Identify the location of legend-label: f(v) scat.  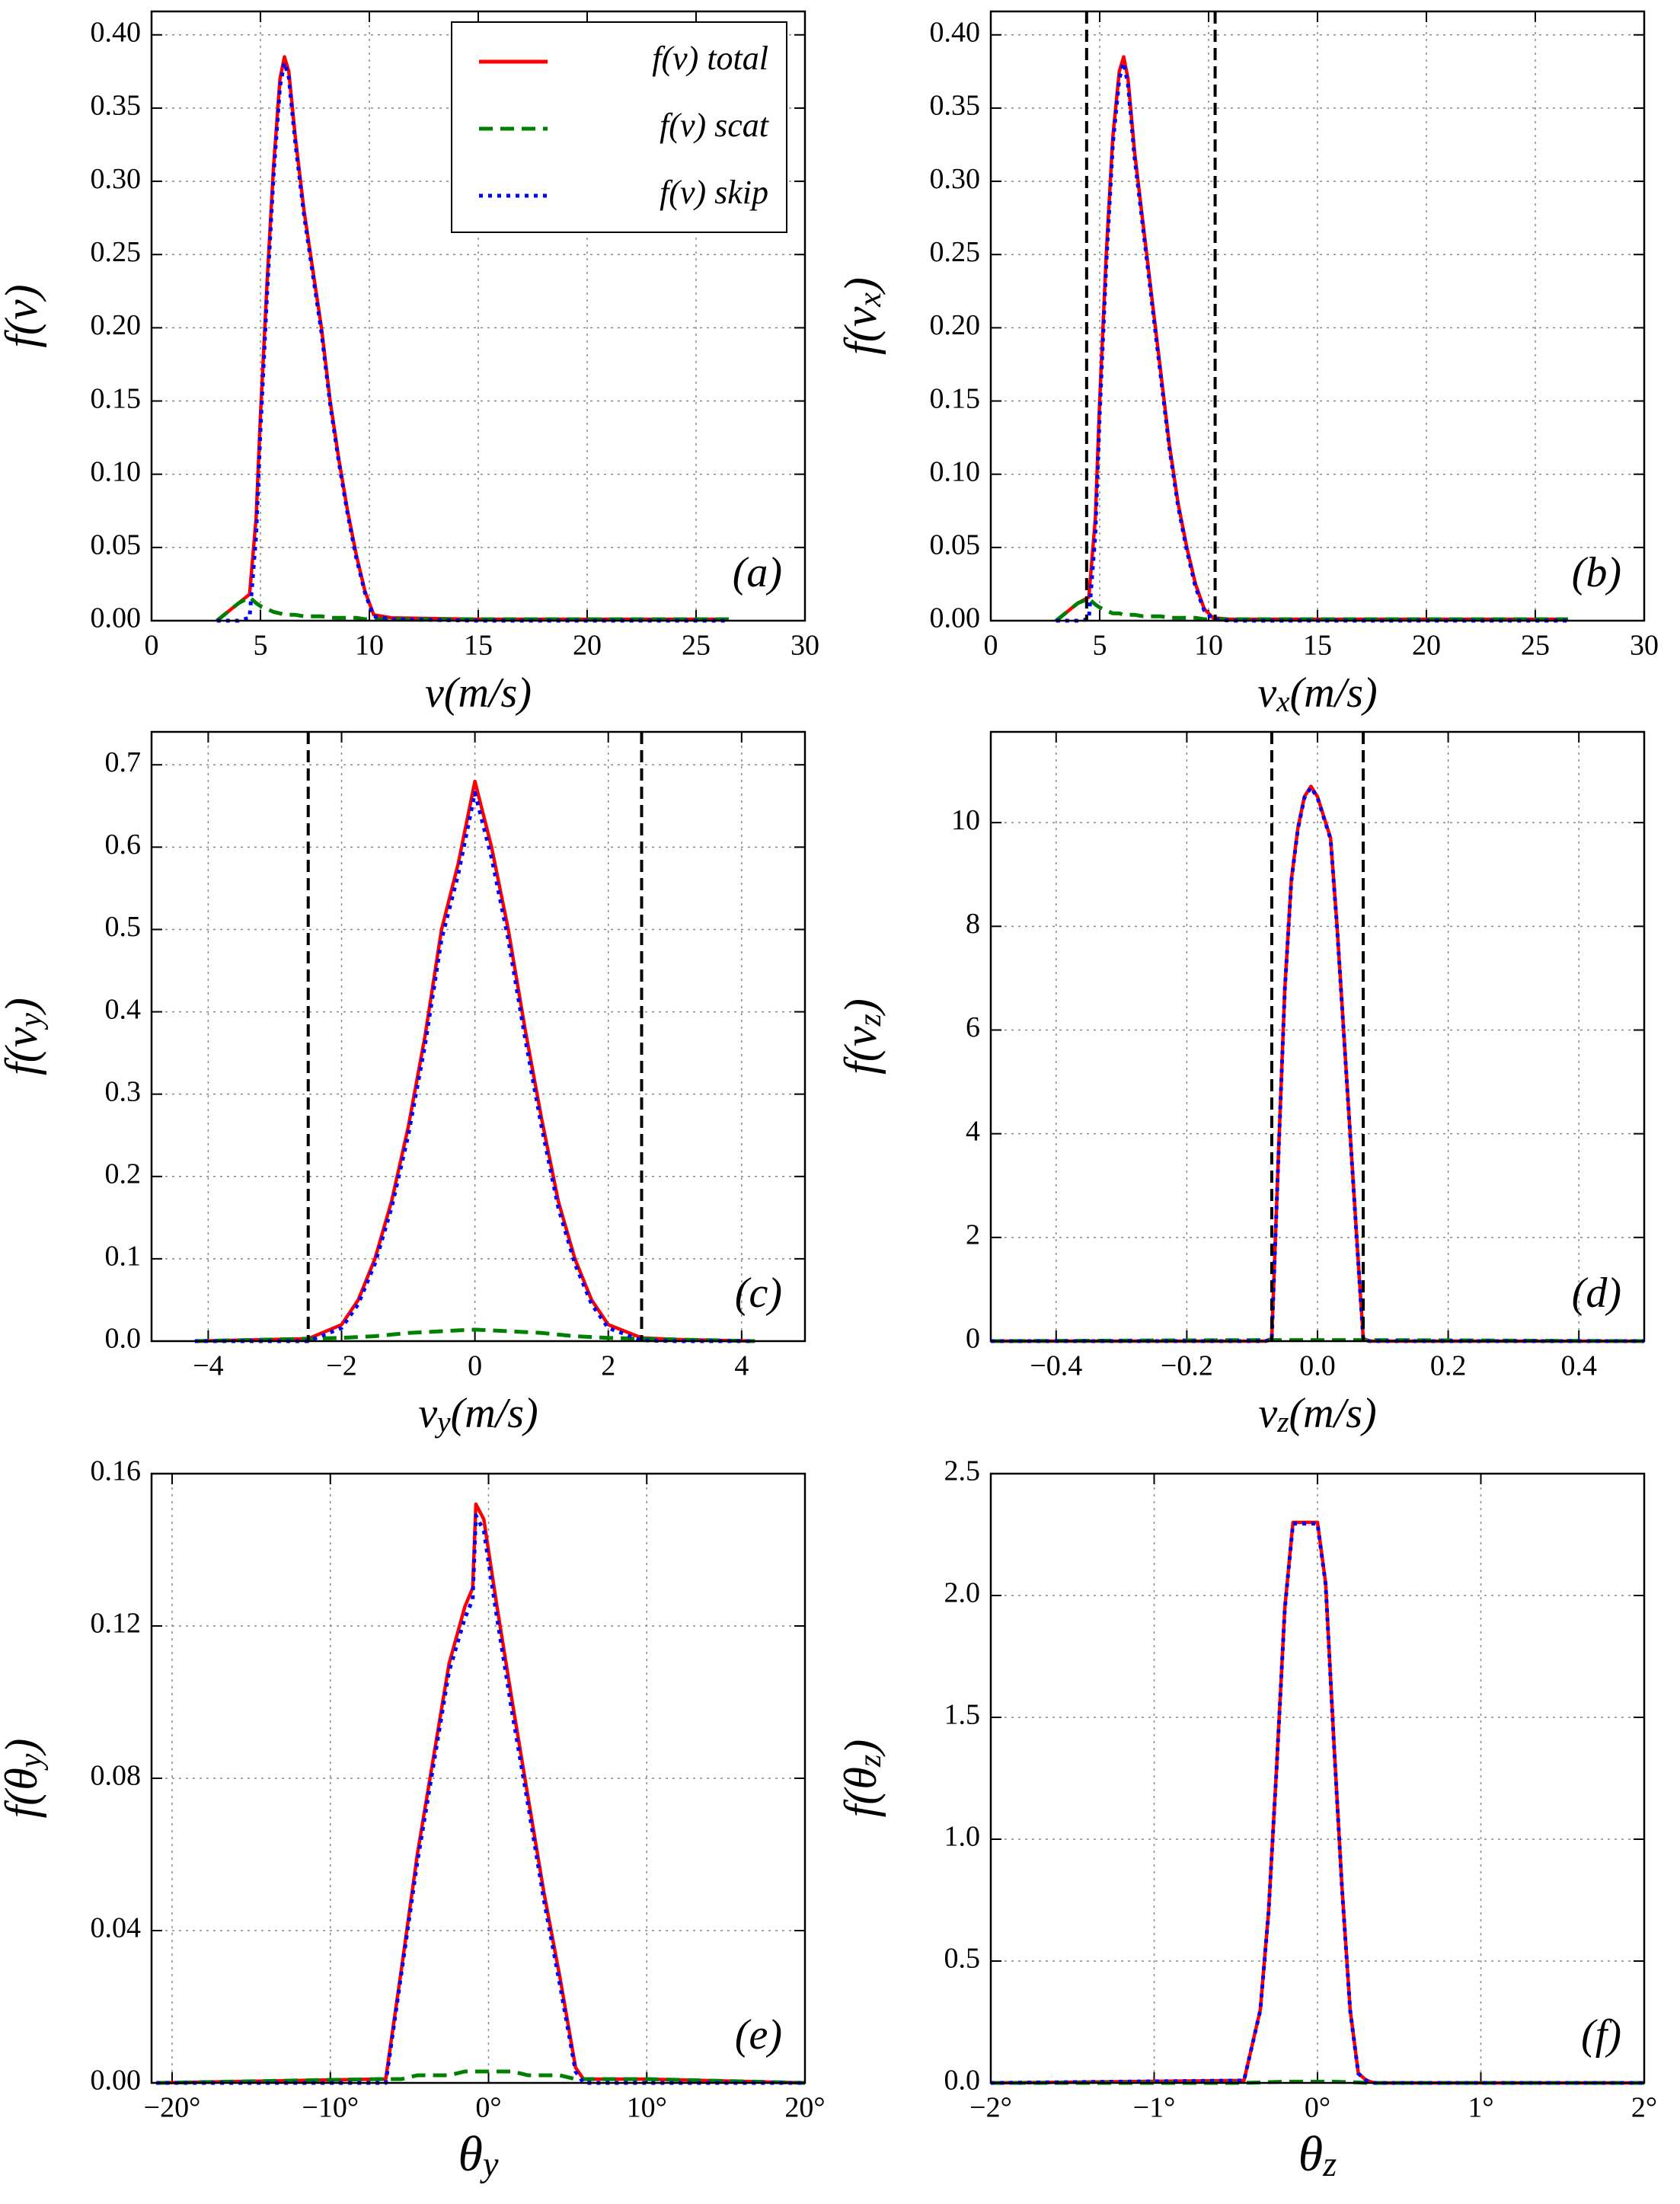
(715, 125).